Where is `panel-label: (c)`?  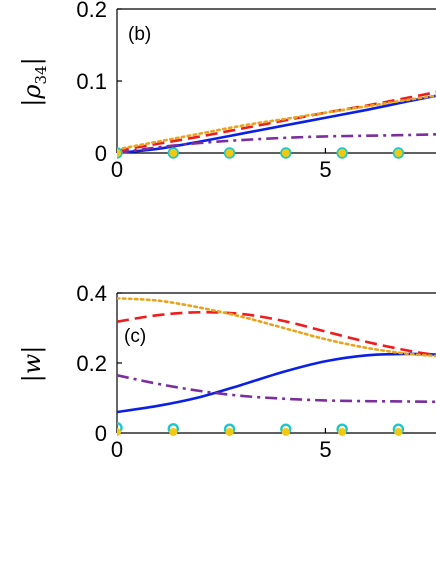
panel-label: (c) is located at coordinates (135, 336).